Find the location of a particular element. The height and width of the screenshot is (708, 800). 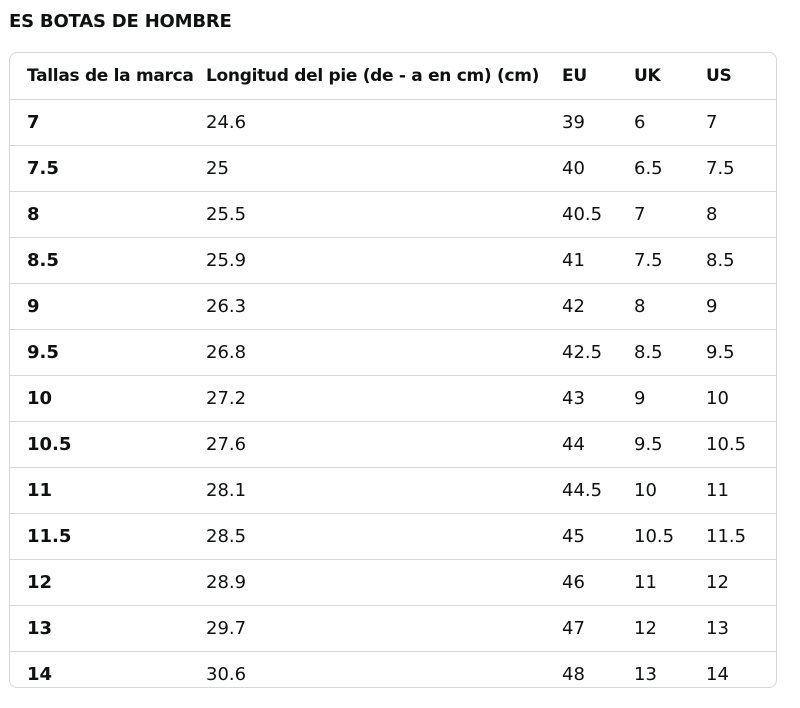

table-row: 10 27.2 43 9 10 is located at coordinates (393, 398).